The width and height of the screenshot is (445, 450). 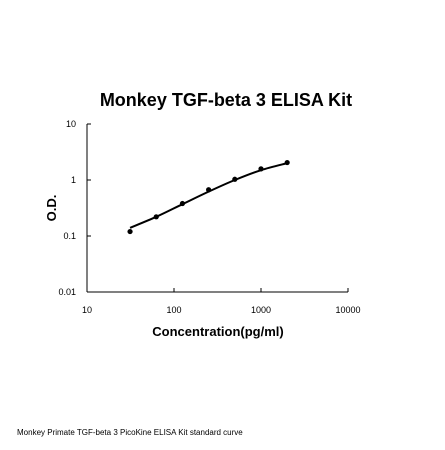 What do you see at coordinates (217, 331) in the screenshot?
I see `x-axis-label: Concentration(pg/ml)` at bounding box center [217, 331].